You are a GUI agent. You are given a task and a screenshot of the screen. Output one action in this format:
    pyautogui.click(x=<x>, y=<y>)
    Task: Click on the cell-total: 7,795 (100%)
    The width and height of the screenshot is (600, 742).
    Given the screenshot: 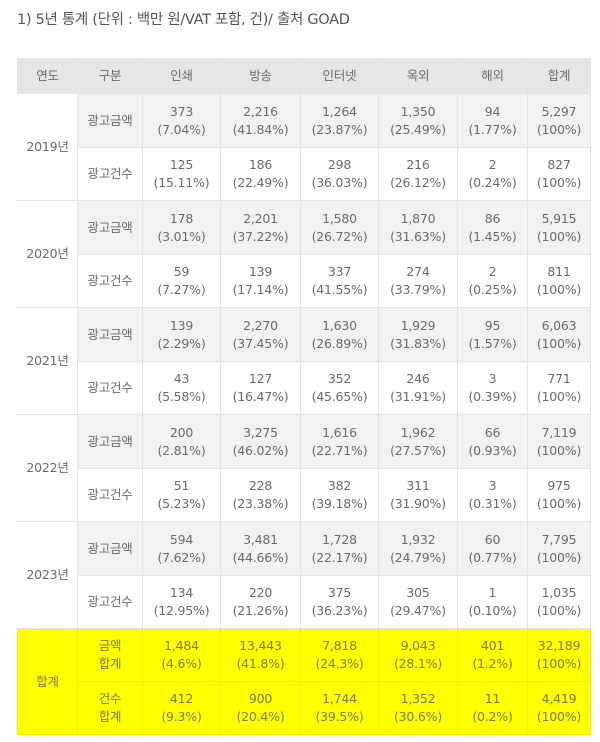 What is the action you would take?
    pyautogui.click(x=559, y=548)
    